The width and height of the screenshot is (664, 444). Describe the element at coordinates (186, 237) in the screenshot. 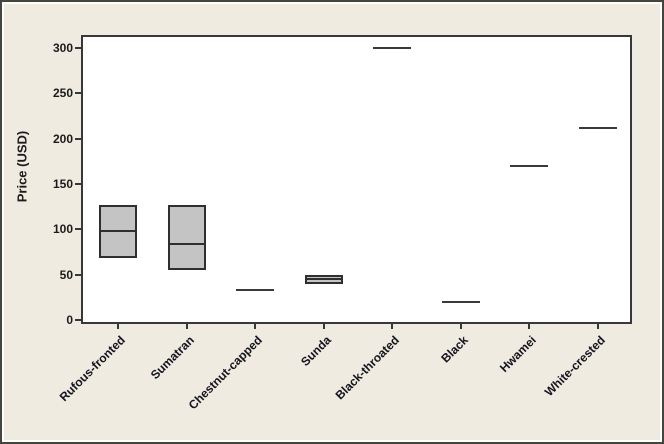

I see `box-sumatran` at that location.